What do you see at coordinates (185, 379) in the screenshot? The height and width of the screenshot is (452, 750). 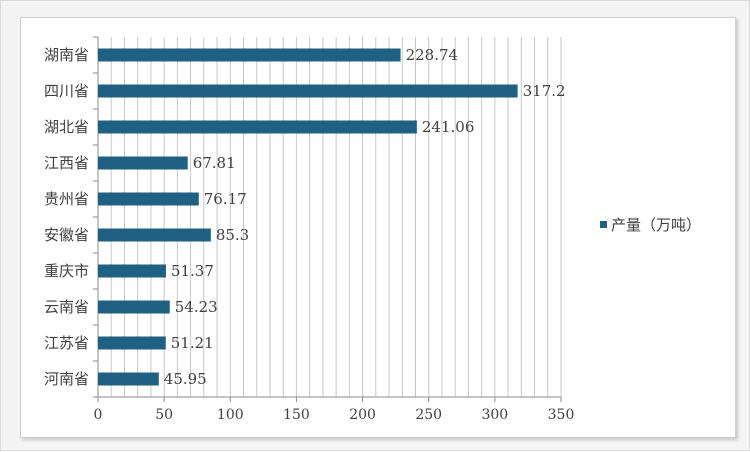 I see `data-label: 45.95` at bounding box center [185, 379].